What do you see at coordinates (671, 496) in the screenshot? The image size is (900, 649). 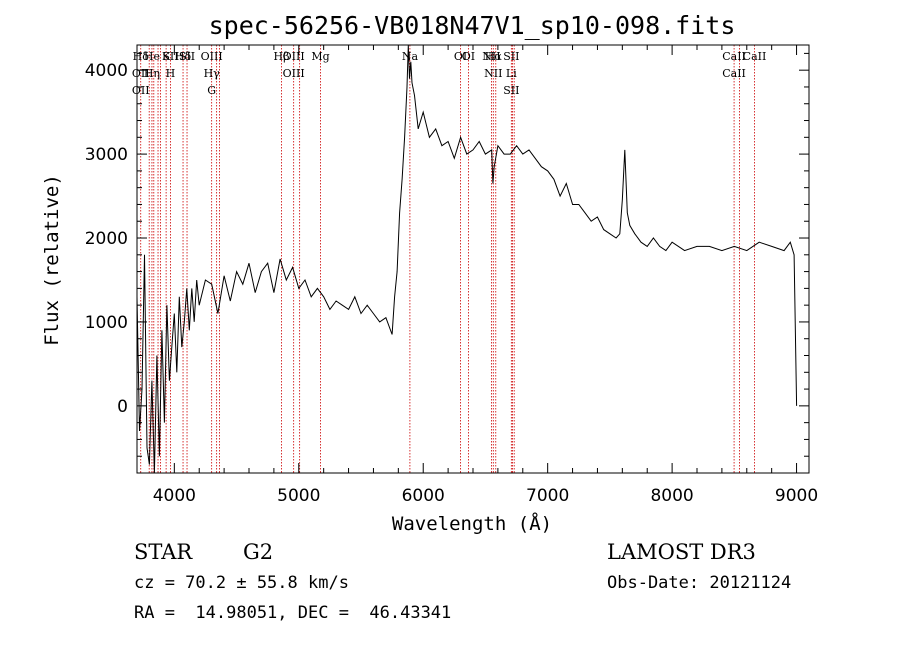 I see `x-tick-label: 8000` at bounding box center [671, 496].